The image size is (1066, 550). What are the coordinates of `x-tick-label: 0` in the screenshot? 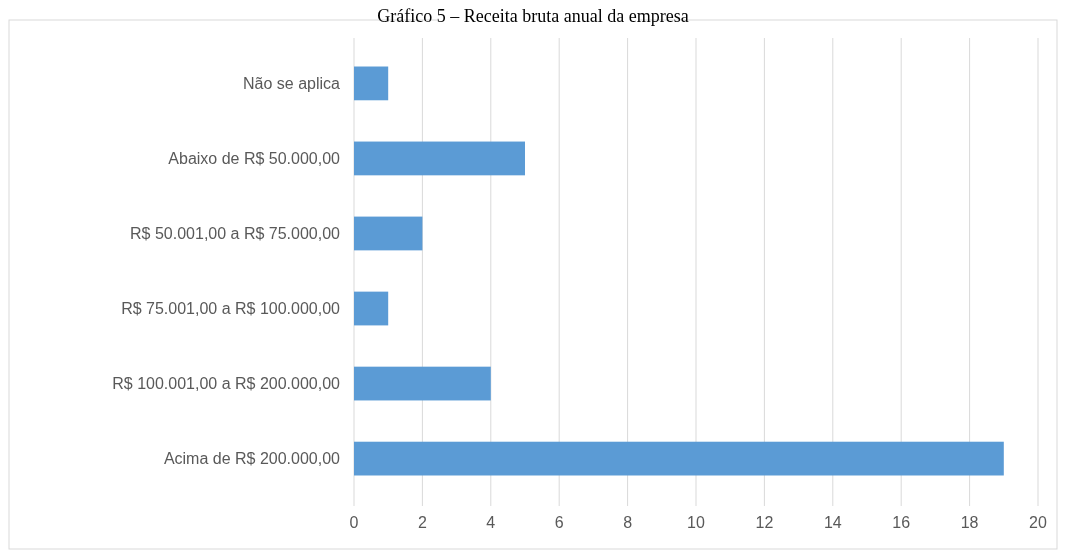 It's located at (354, 522).